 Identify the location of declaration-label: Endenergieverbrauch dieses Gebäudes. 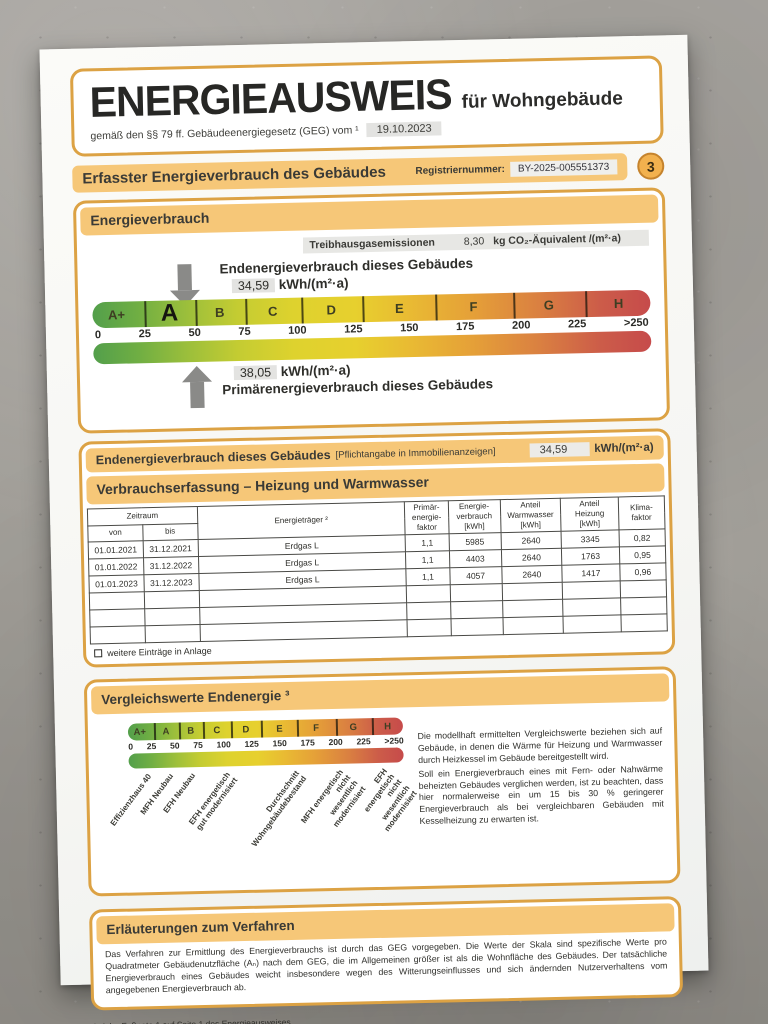
(213, 457).